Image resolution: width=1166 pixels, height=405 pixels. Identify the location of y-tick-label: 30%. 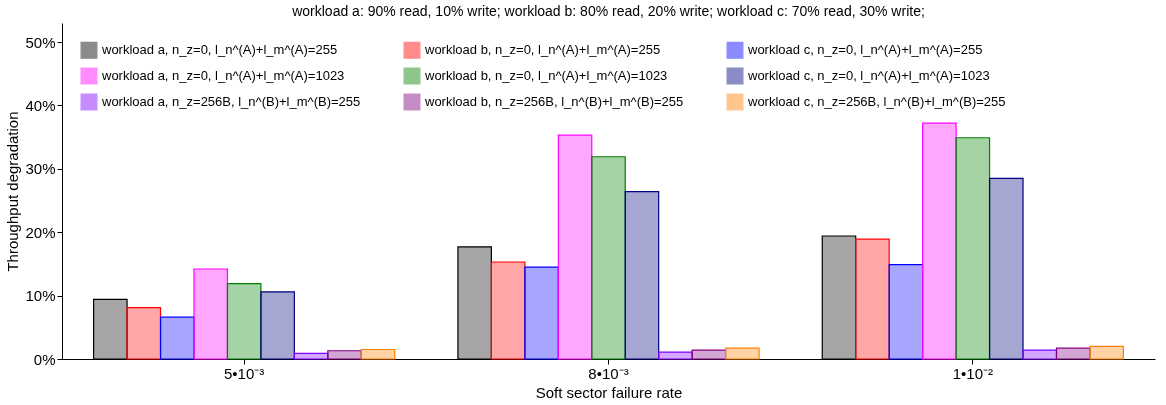
(40, 169).